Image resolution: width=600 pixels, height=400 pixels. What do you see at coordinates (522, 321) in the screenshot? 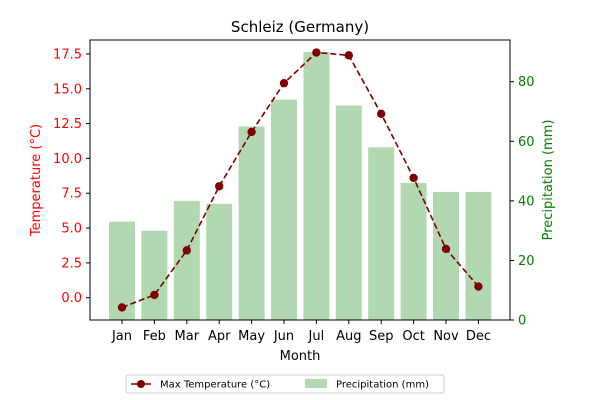
I see `y-right-tick-label: 0` at bounding box center [522, 321].